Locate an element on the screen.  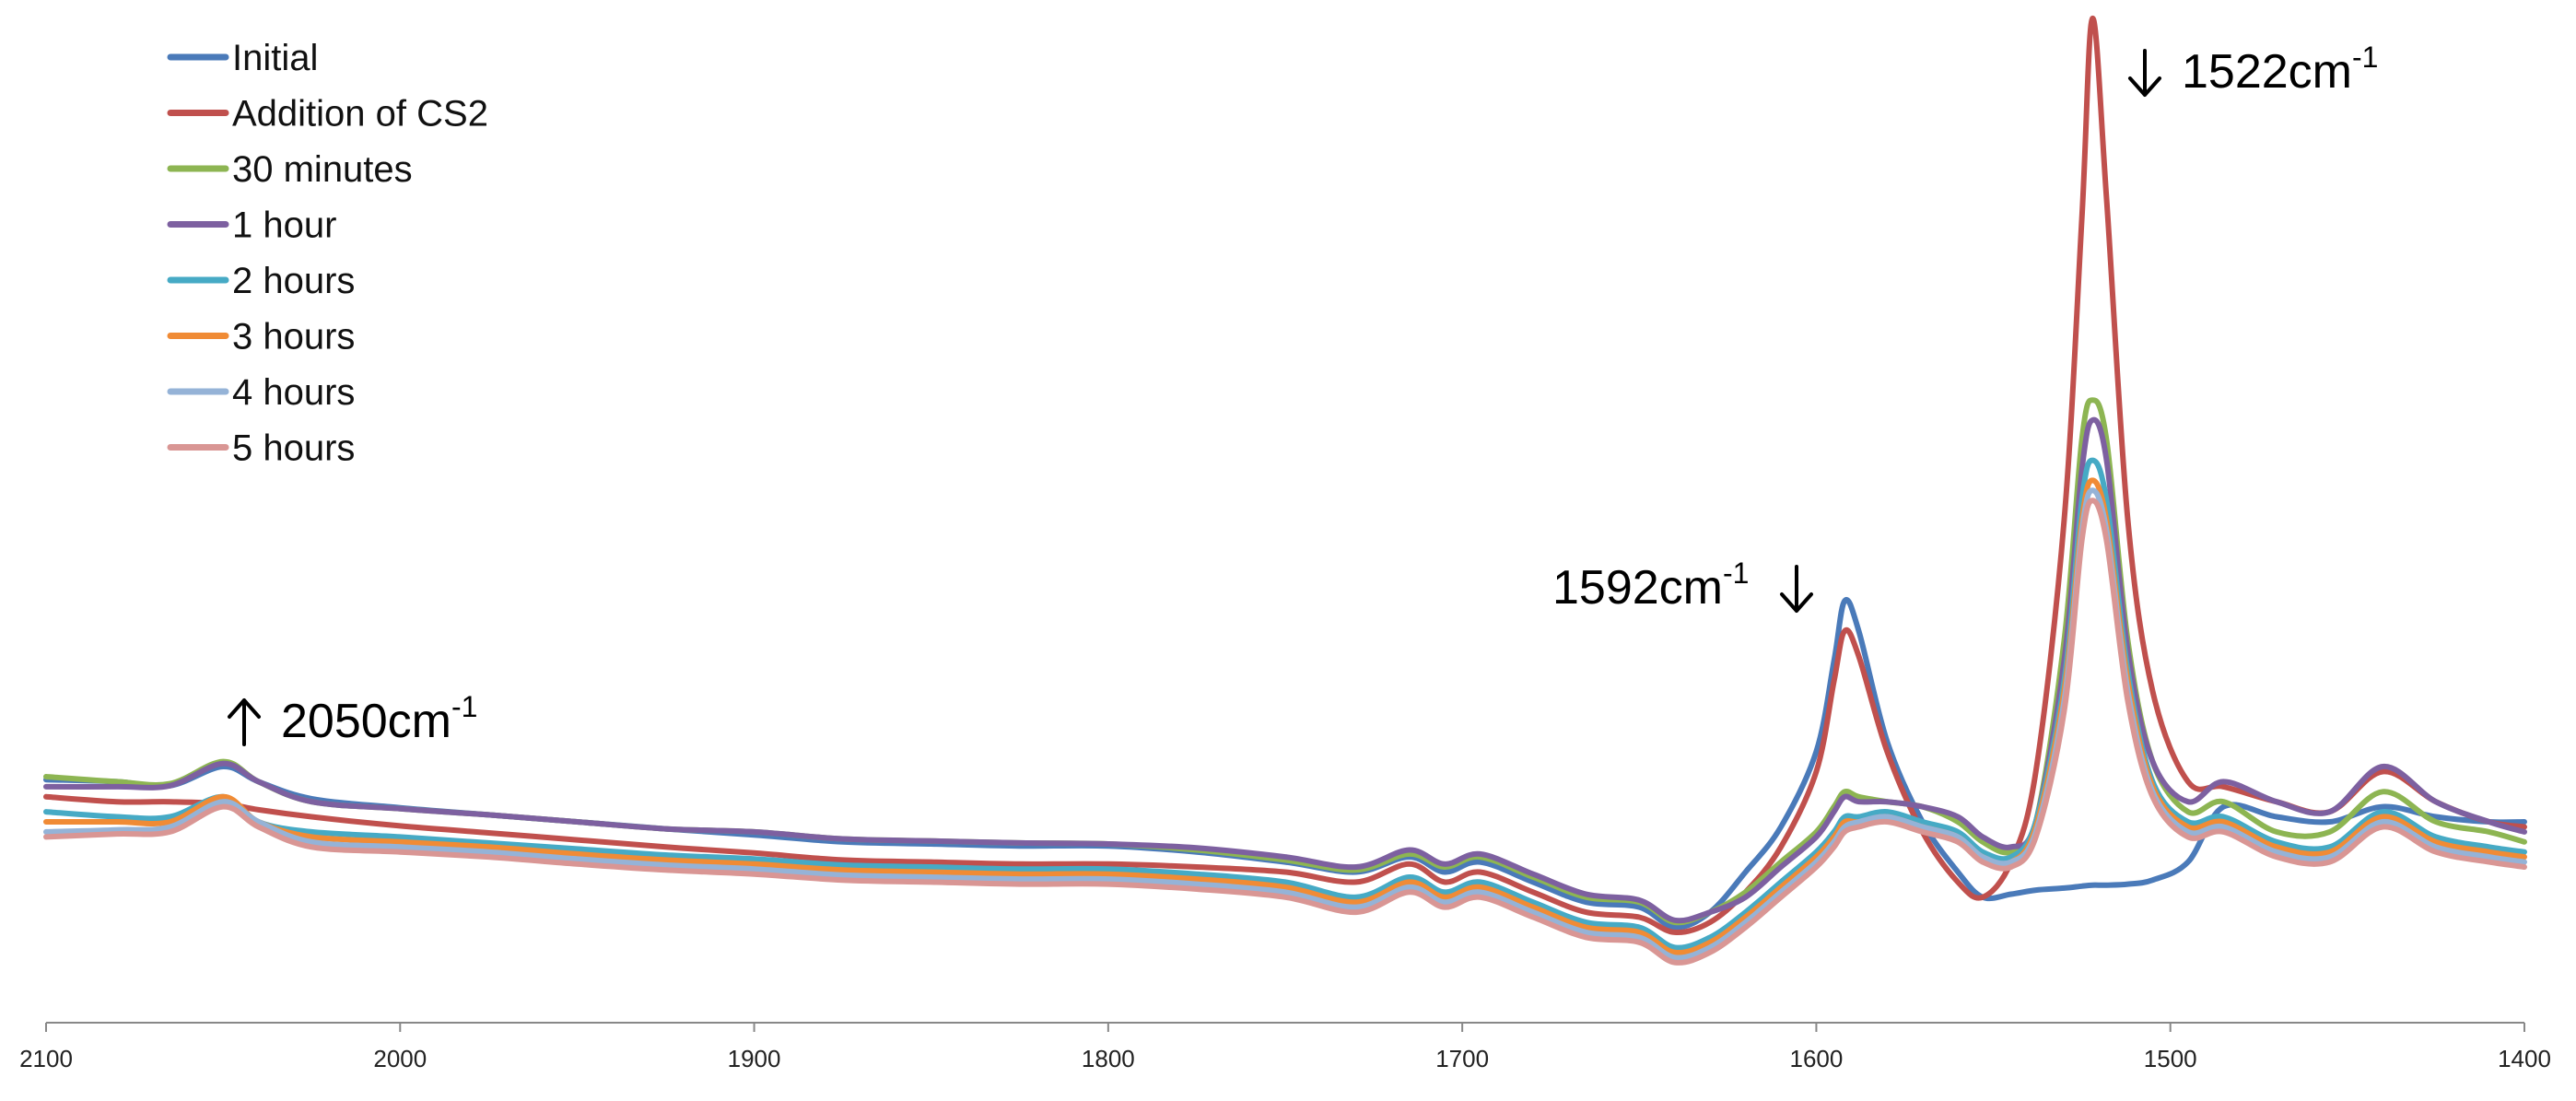
legend-label: 2 hours is located at coordinates (293, 281).